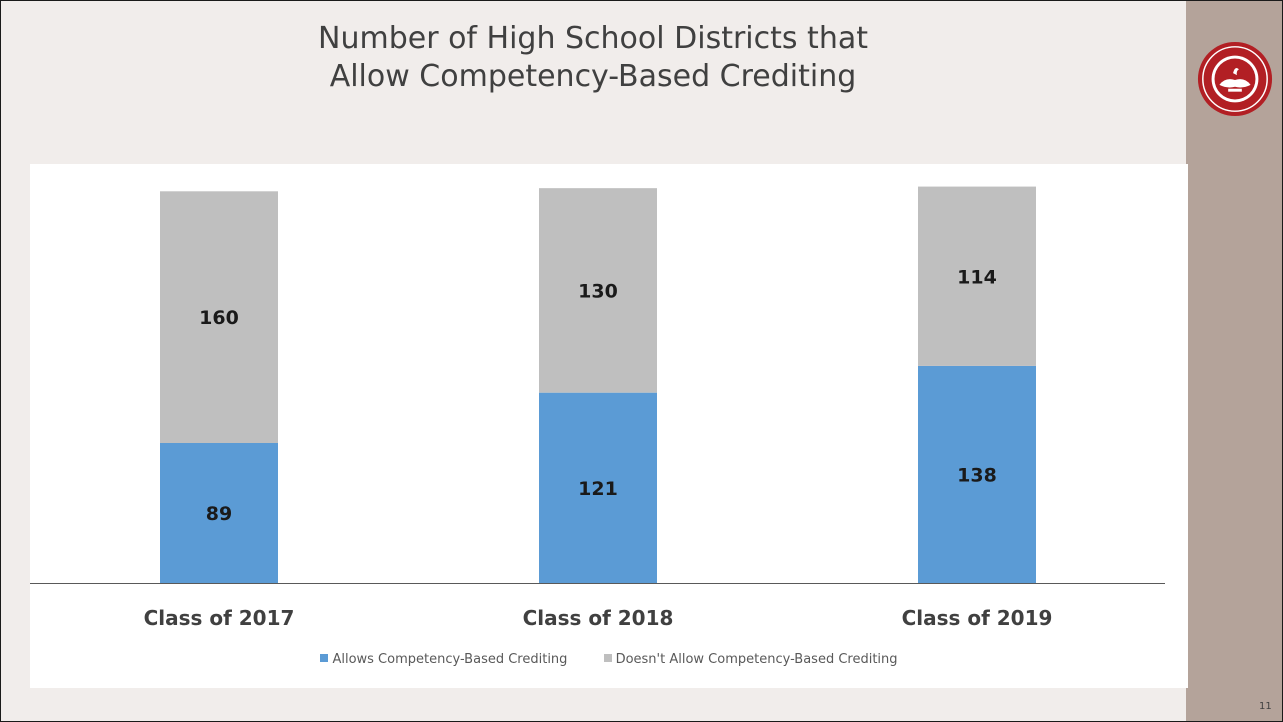 The height and width of the screenshot is (722, 1283). I want to click on x-tick-label-2: Class of 2018, so click(598, 618).